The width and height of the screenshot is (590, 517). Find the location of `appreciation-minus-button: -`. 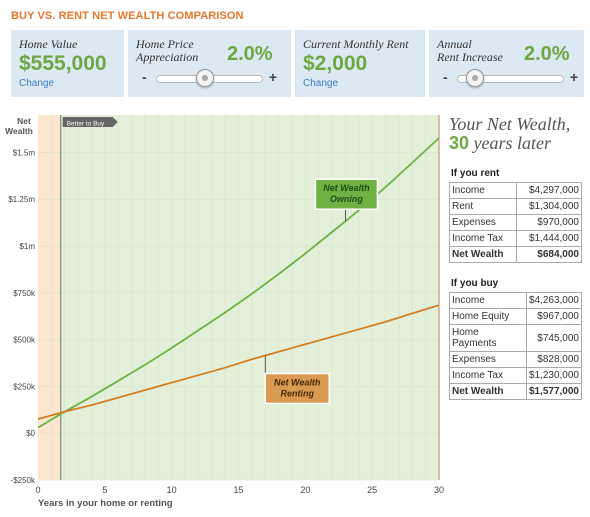

appreciation-minus-button: - is located at coordinates (144, 77).